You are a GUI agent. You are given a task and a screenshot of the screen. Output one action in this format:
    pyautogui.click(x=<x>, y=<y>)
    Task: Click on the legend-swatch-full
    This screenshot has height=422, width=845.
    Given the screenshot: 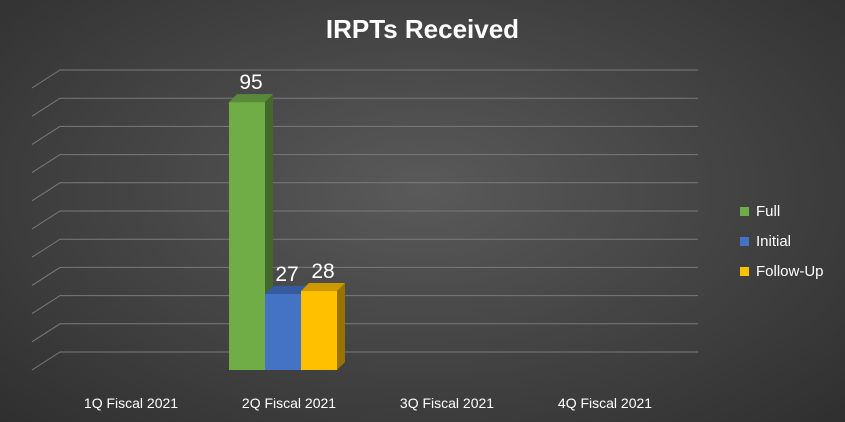 What is the action you would take?
    pyautogui.click(x=744, y=211)
    